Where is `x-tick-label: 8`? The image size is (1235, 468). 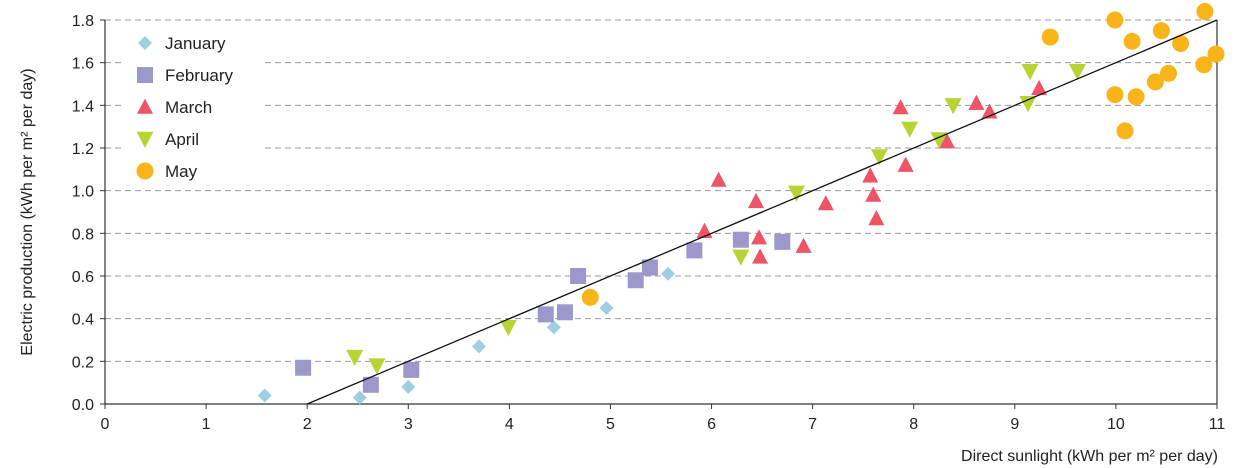
x-tick-label: 8 is located at coordinates (913, 424).